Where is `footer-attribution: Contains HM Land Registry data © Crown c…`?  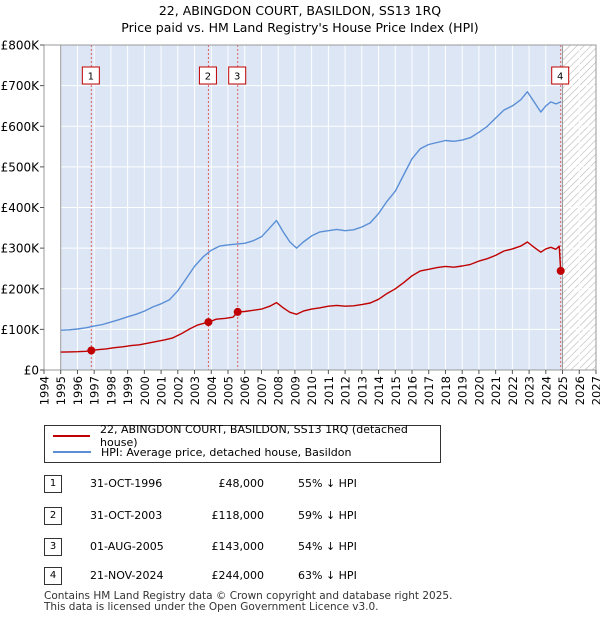
footer-attribution: Contains HM Land Registry data © Crown c… is located at coordinates (248, 602).